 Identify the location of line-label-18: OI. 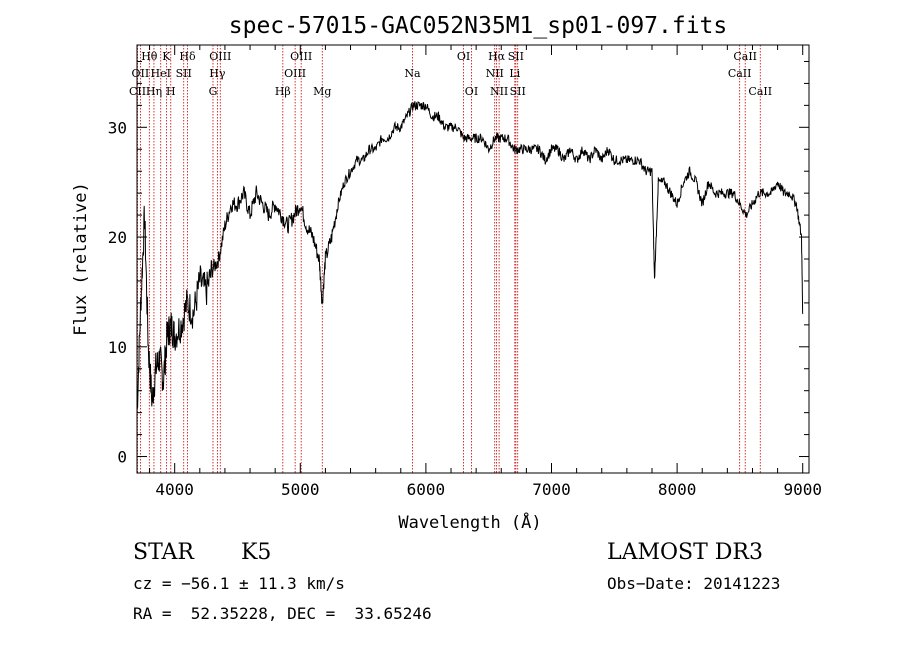
(471, 91).